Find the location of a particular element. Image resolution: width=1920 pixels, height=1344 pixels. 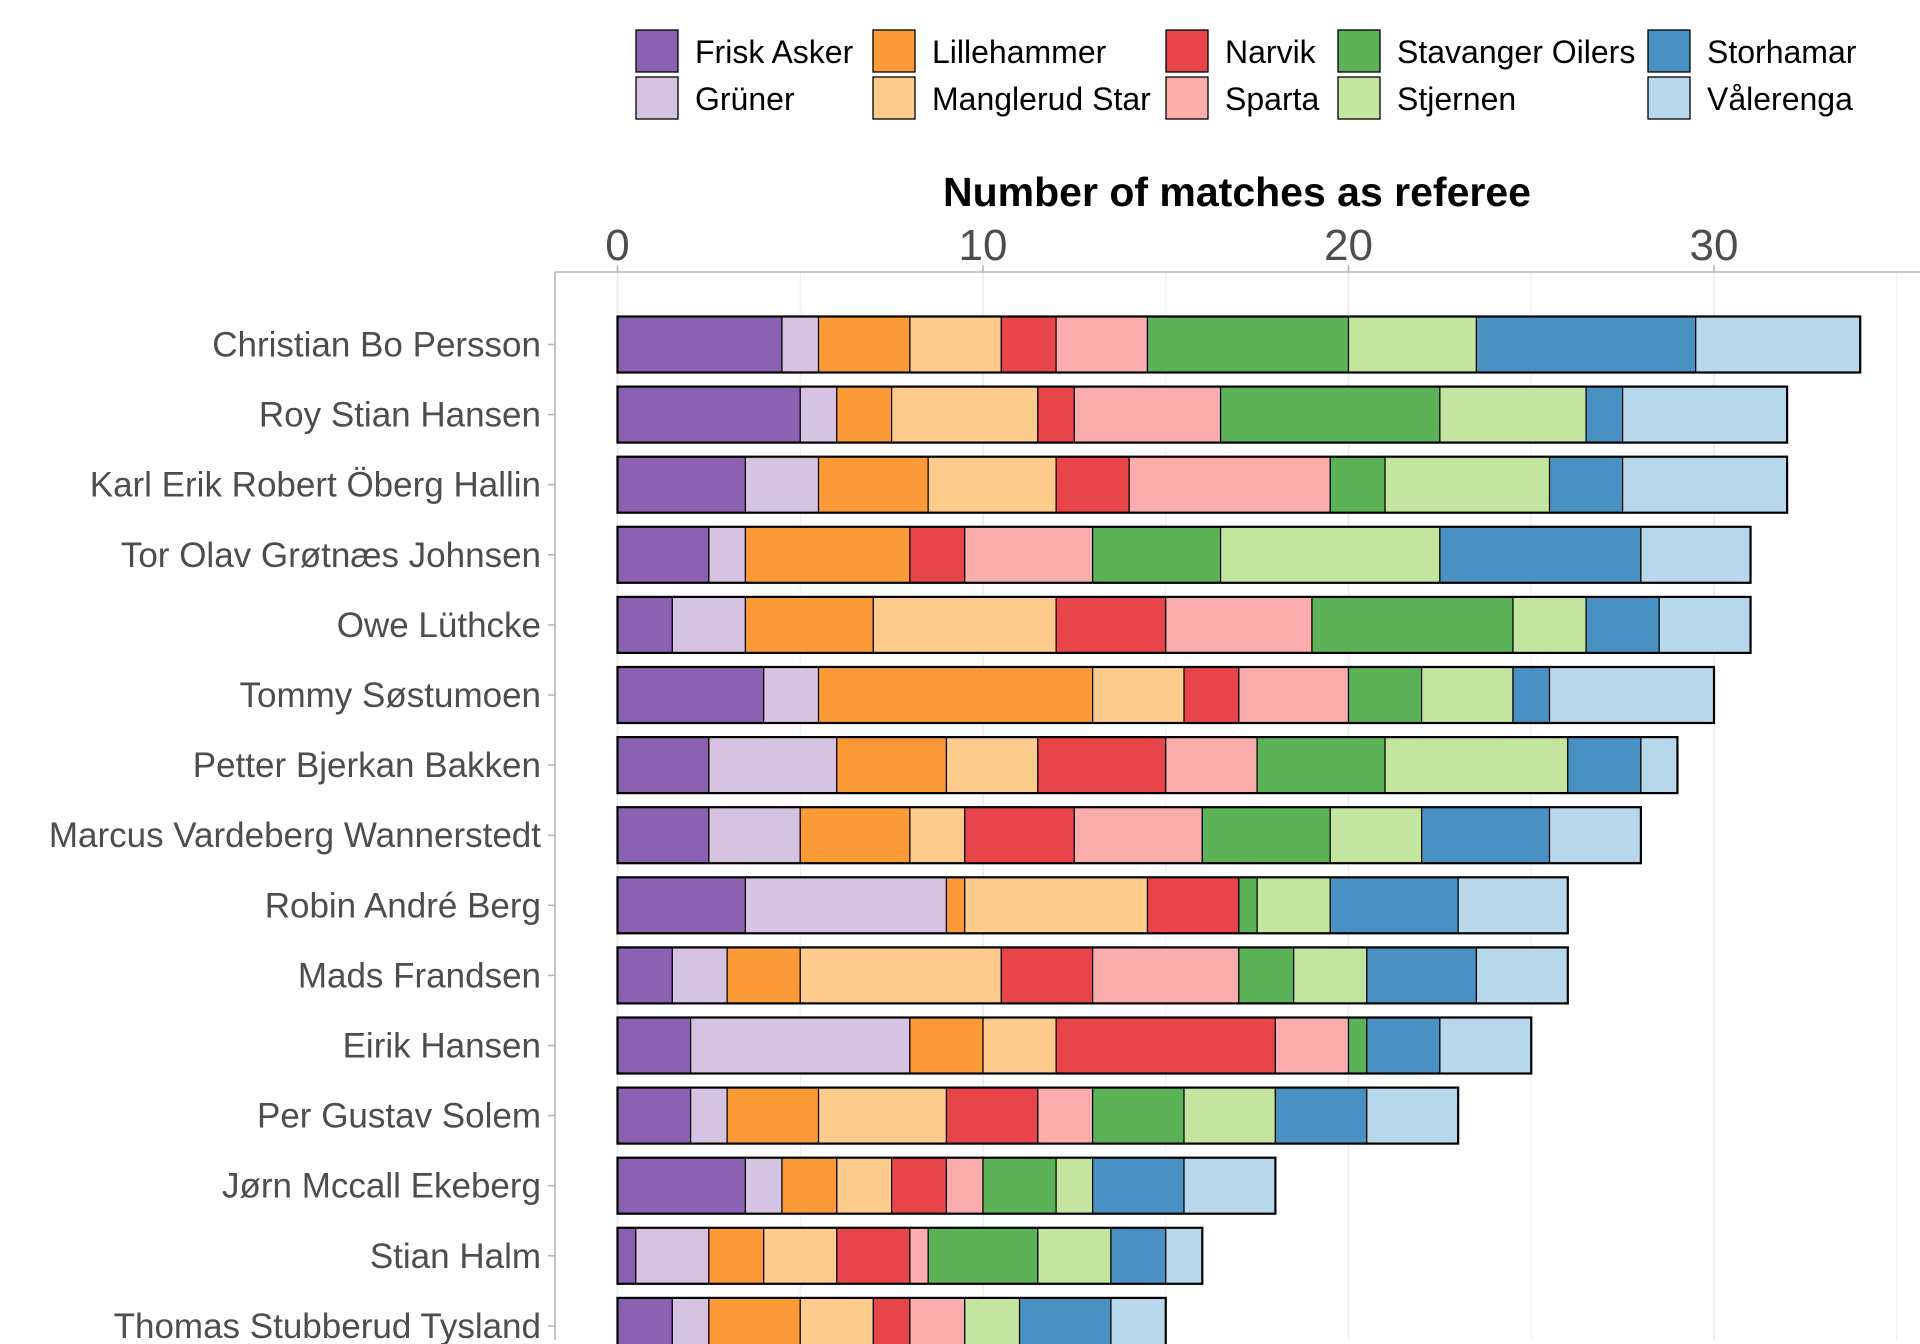

legend-label: Manglerud Star is located at coordinates (1041, 99).